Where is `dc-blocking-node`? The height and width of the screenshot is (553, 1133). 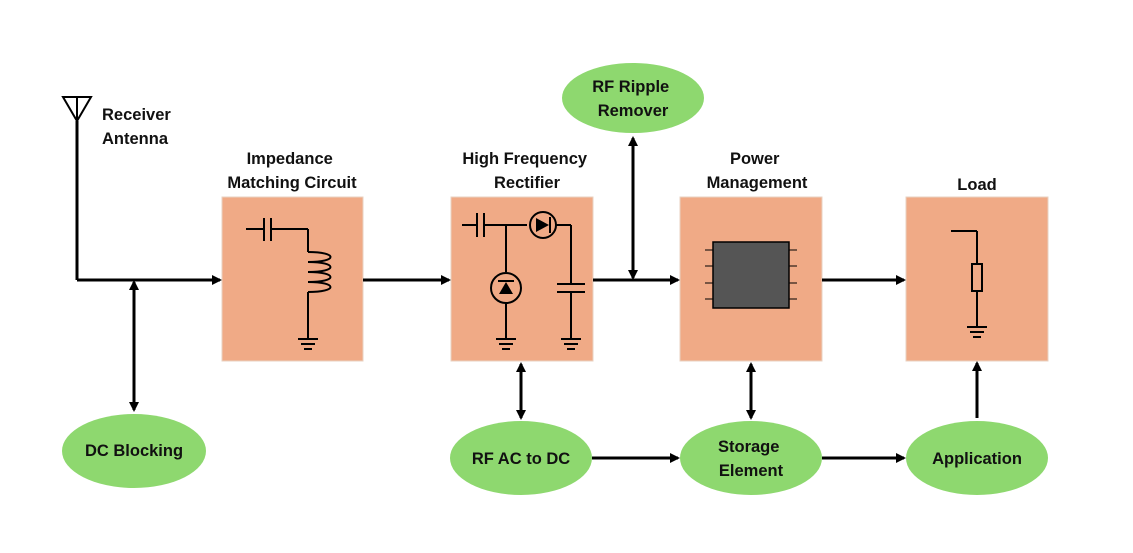
dc-blocking-node is located at coordinates (134, 451).